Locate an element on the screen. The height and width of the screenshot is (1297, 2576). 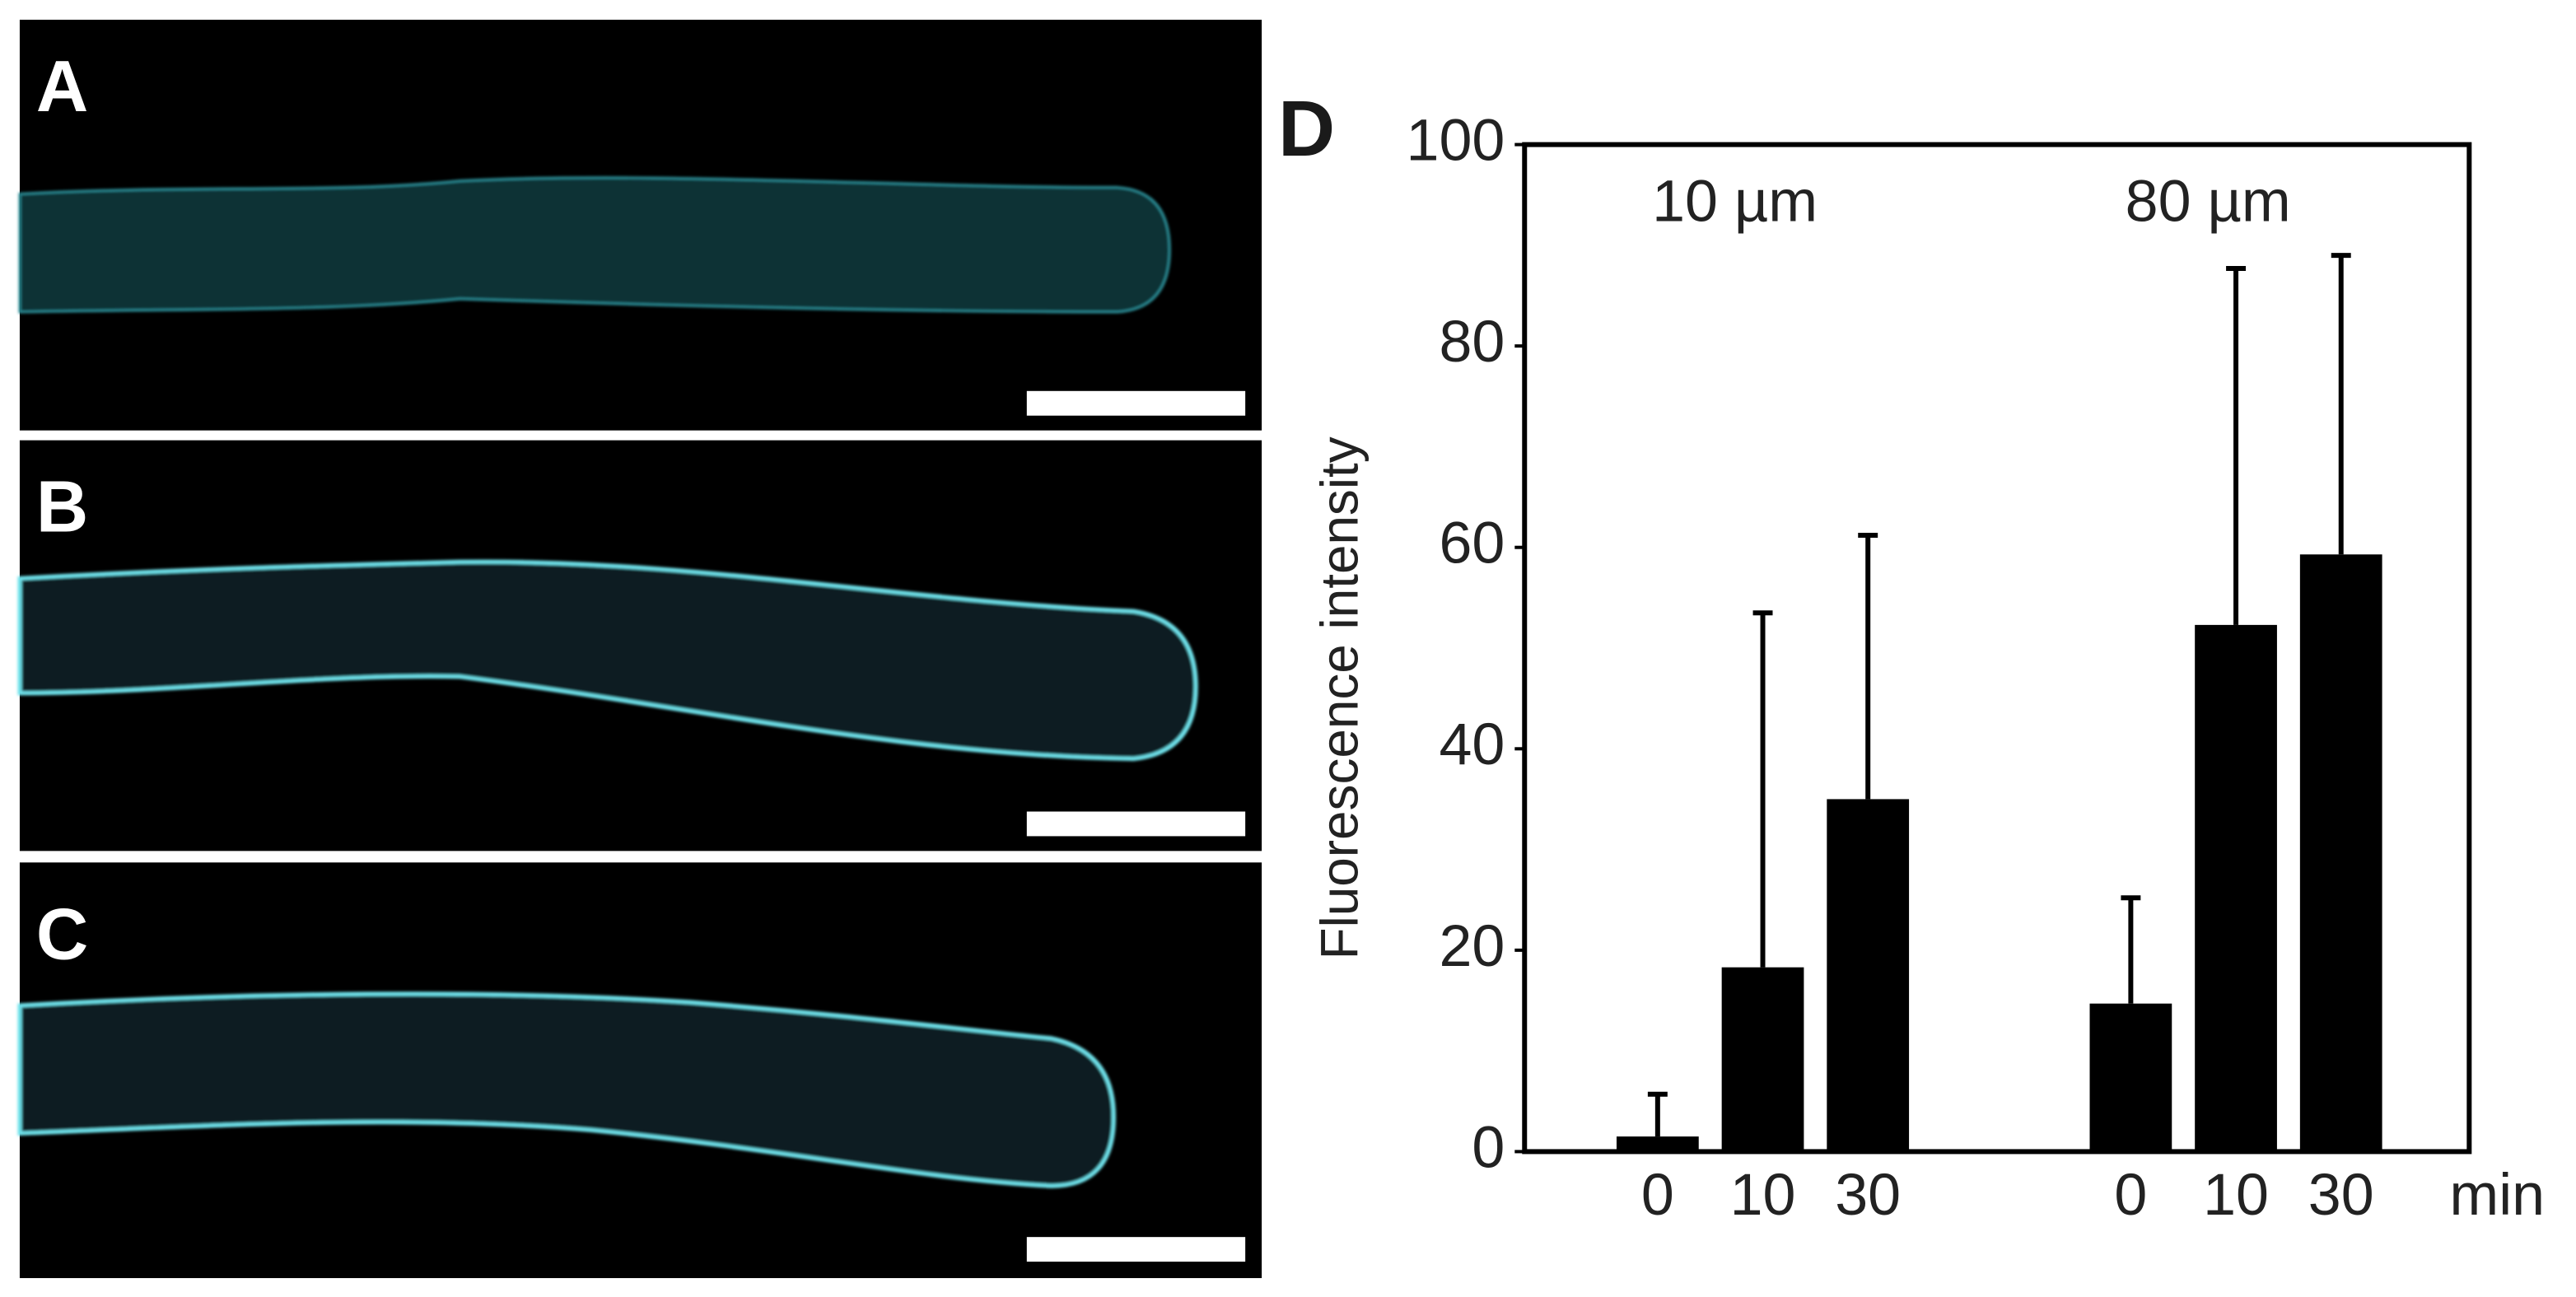
panel-label: B is located at coordinates (62, 507).